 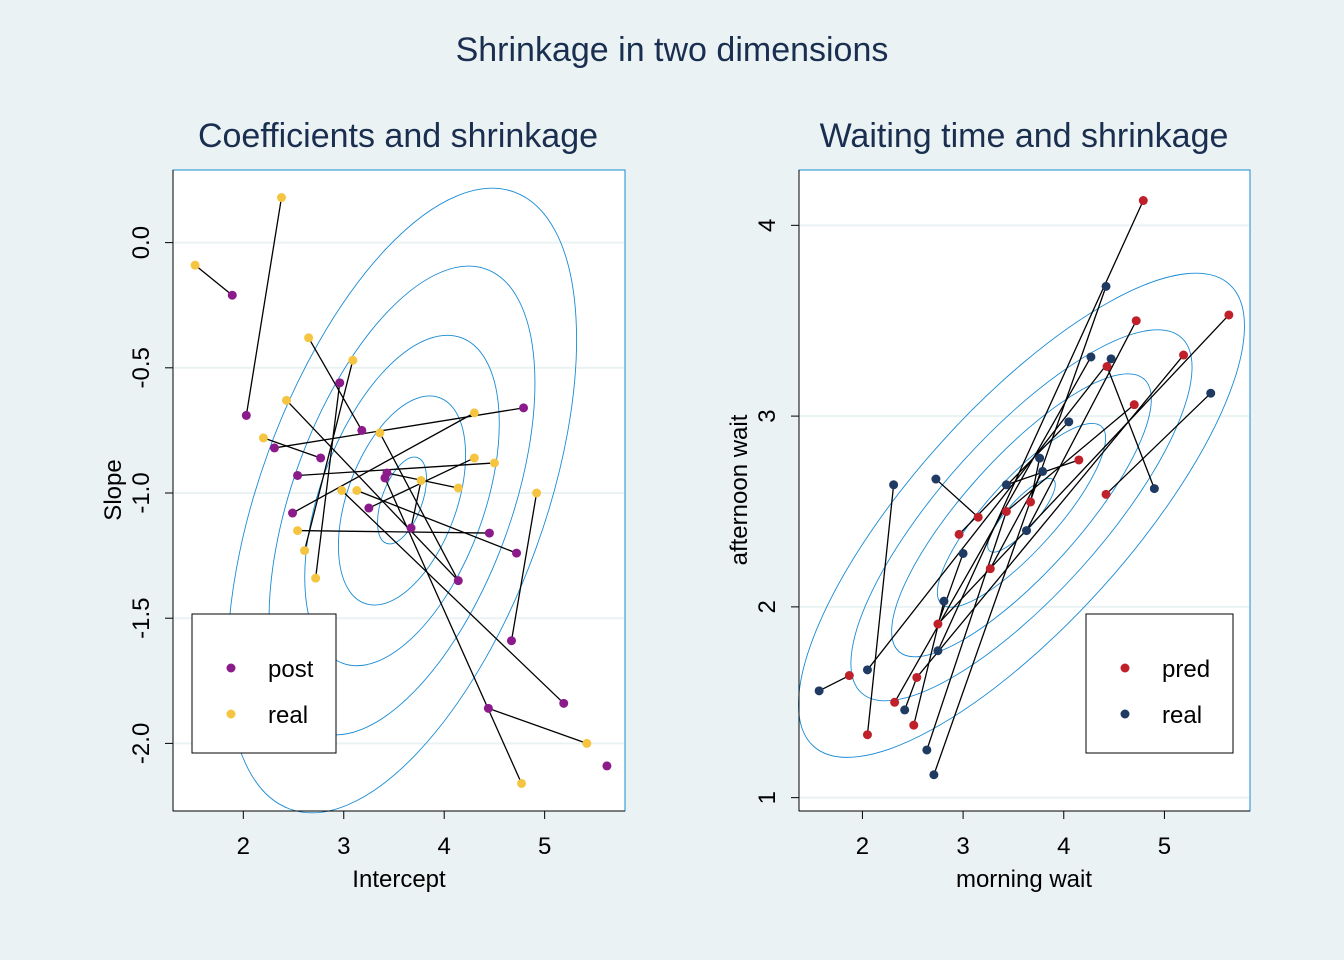 I want to click on contour-ellipse, so click(x=1021, y=515).